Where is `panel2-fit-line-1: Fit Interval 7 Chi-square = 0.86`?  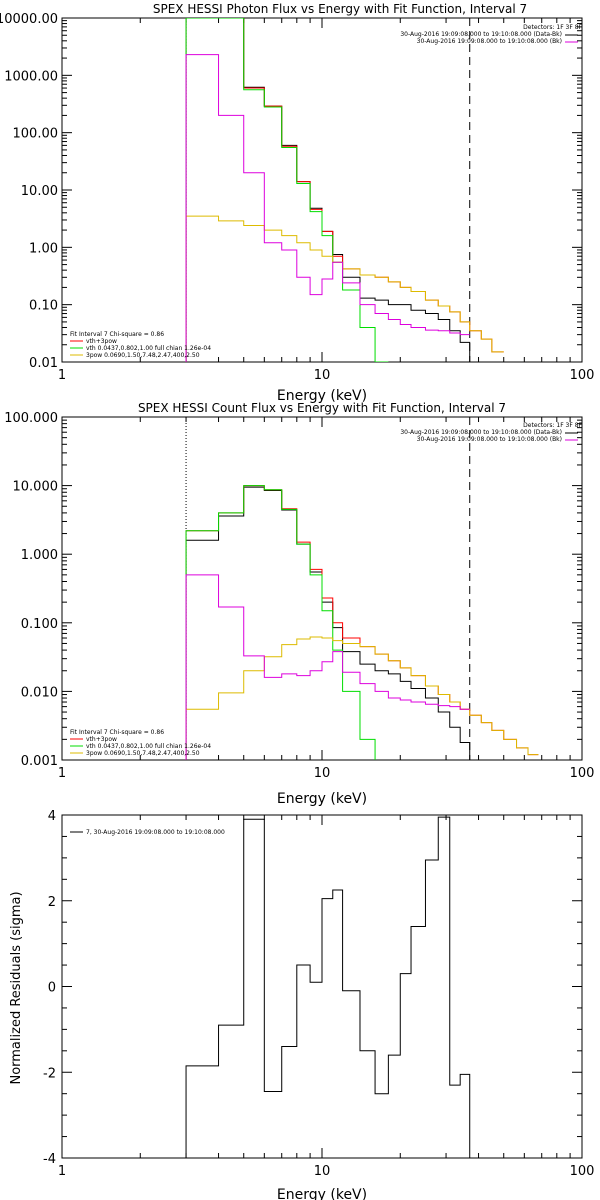
panel2-fit-line-1: Fit Interval 7 Chi-square = 0.86 is located at coordinates (117, 732).